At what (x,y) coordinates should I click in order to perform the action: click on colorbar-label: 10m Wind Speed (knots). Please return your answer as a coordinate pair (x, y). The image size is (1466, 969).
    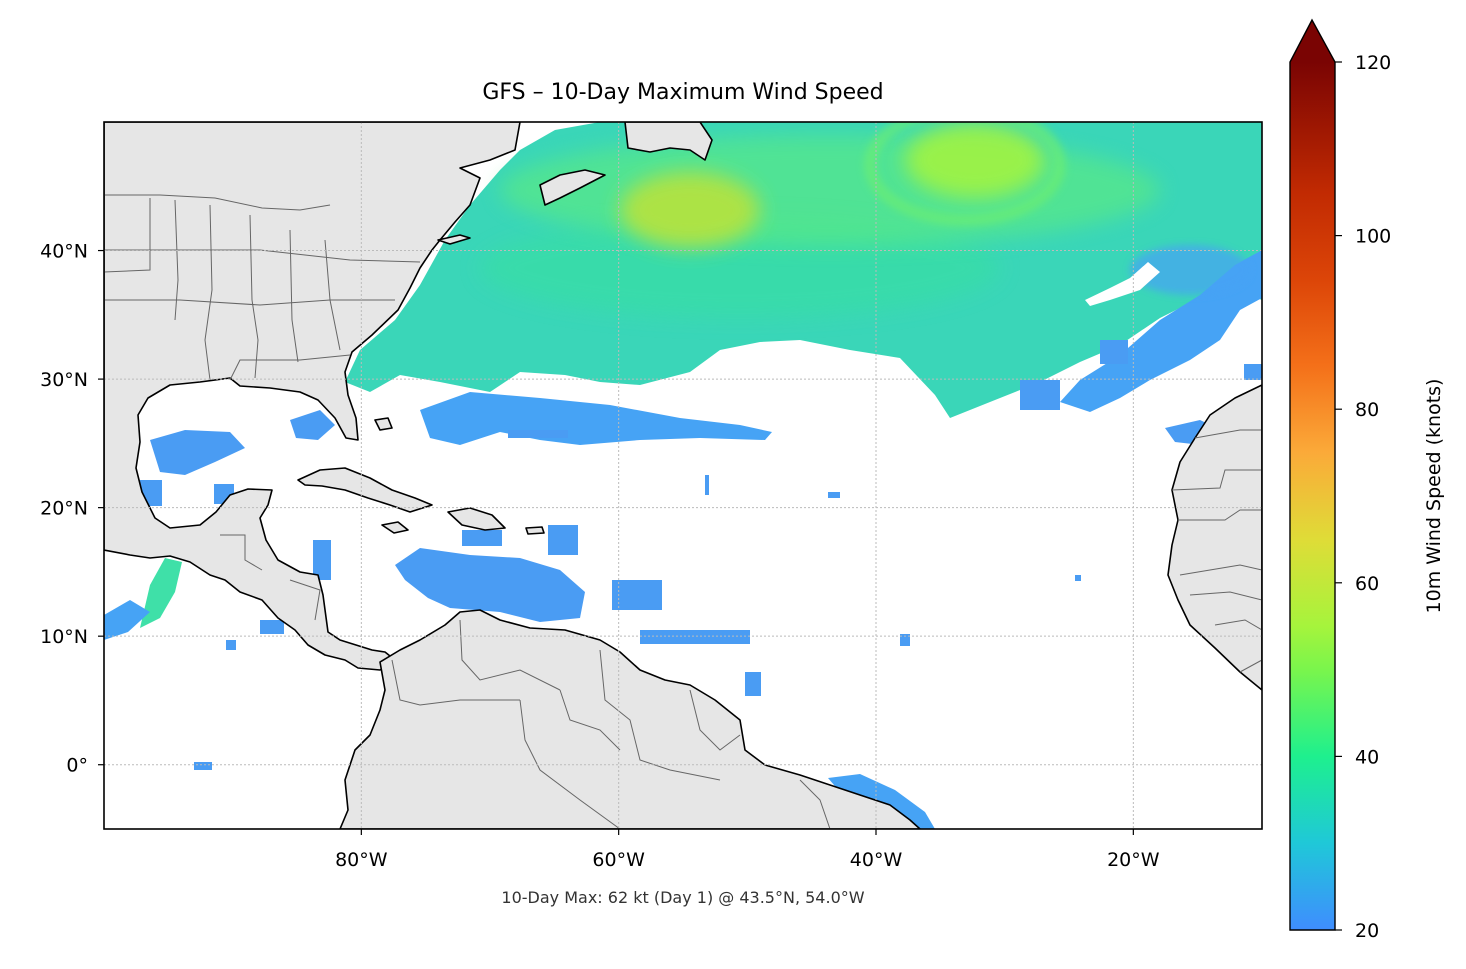
    Looking at the image, I should click on (1434, 496).